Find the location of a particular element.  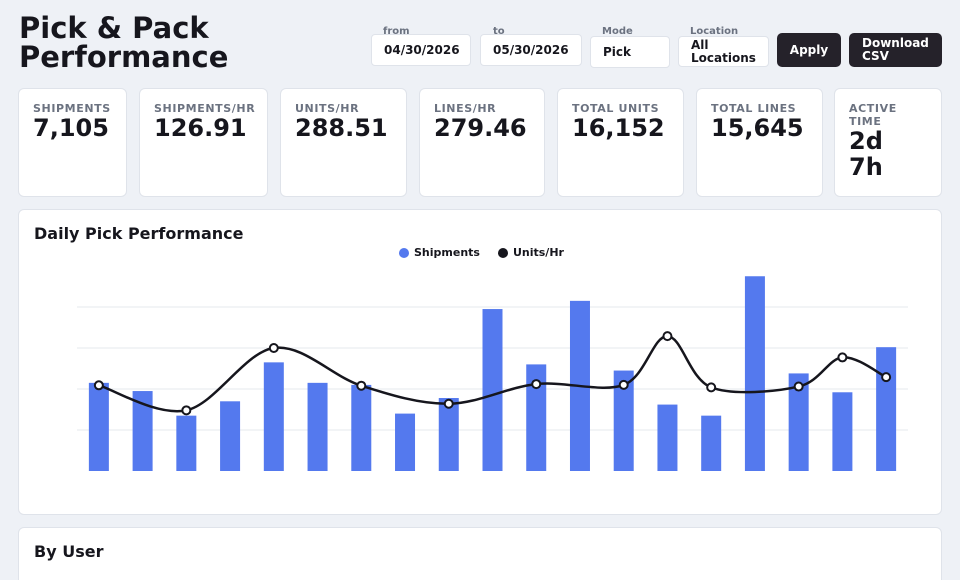

stat-card-shipments-per-hr: SHIPMENTS/HR 126.91 is located at coordinates (203, 142).